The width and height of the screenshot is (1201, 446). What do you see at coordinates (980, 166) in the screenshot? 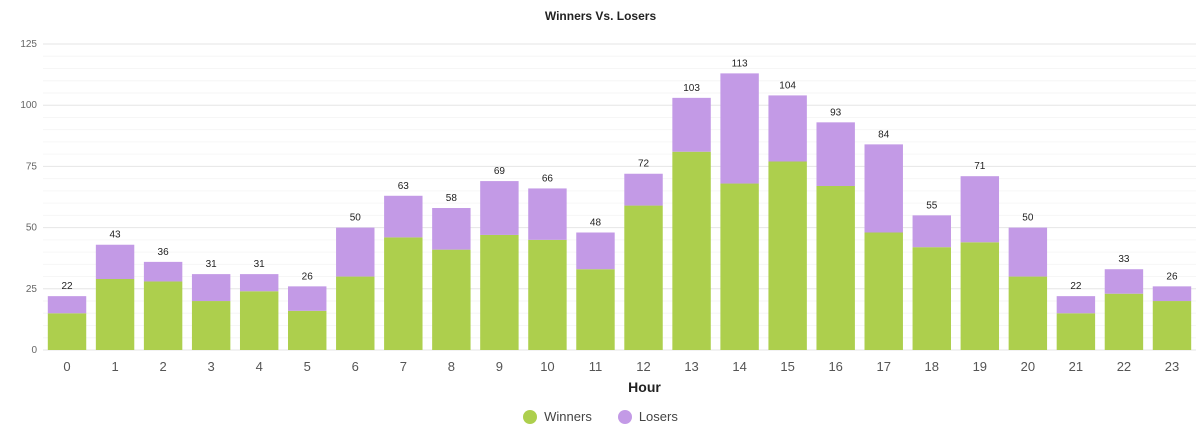
I see `data-label-total-19: 71` at bounding box center [980, 166].